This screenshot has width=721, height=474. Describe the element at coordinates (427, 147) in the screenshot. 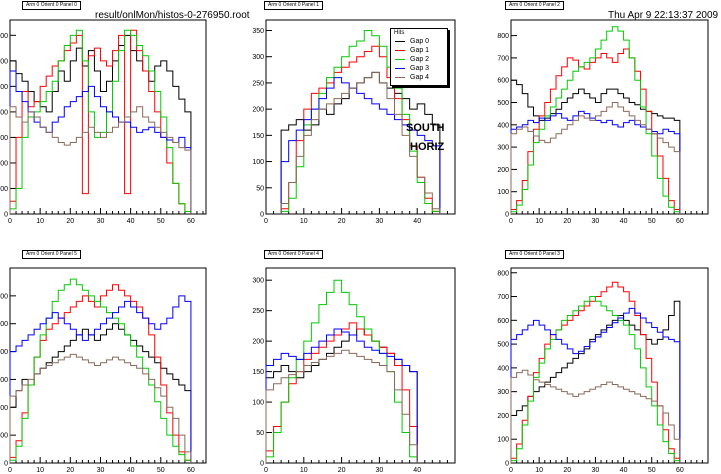

I see `annotation-horiz: HORIZ` at that location.